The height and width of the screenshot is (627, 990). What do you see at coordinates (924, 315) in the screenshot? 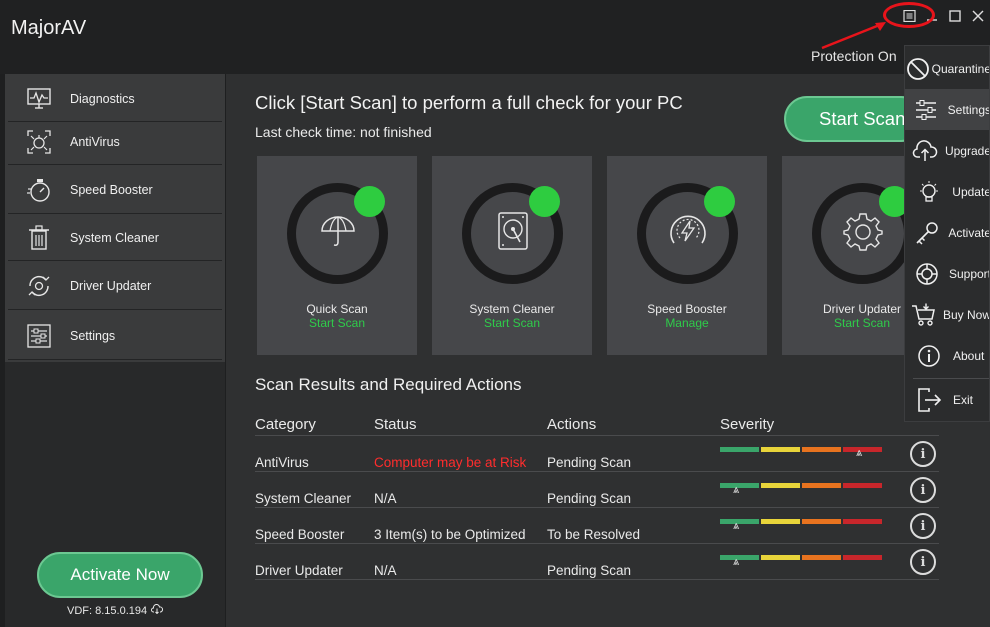
I see `cart-icon` at bounding box center [924, 315].